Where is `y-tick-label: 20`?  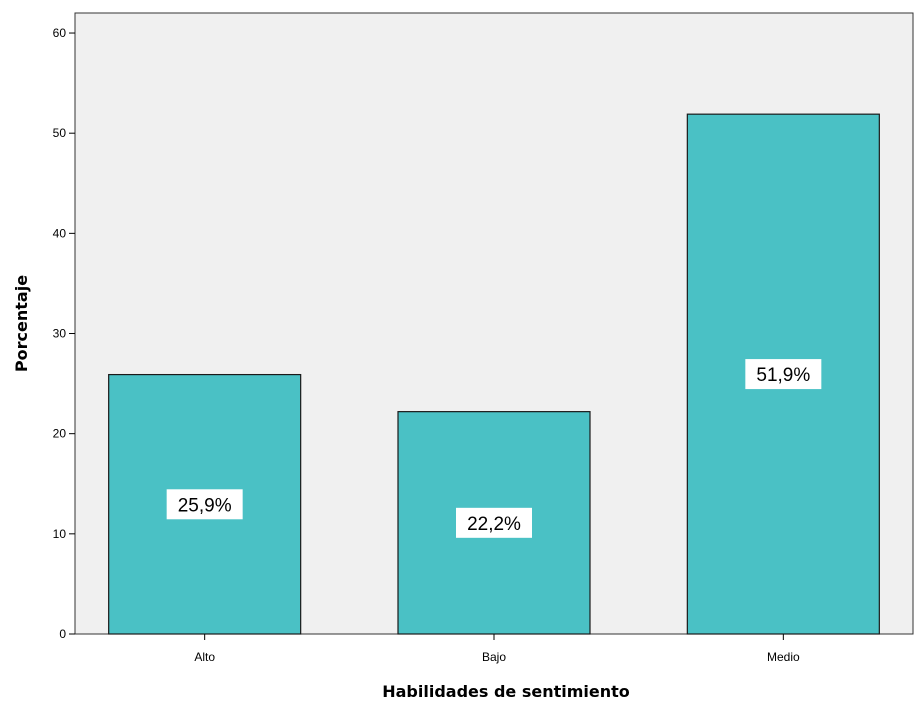 y-tick-label: 20 is located at coordinates (60, 434).